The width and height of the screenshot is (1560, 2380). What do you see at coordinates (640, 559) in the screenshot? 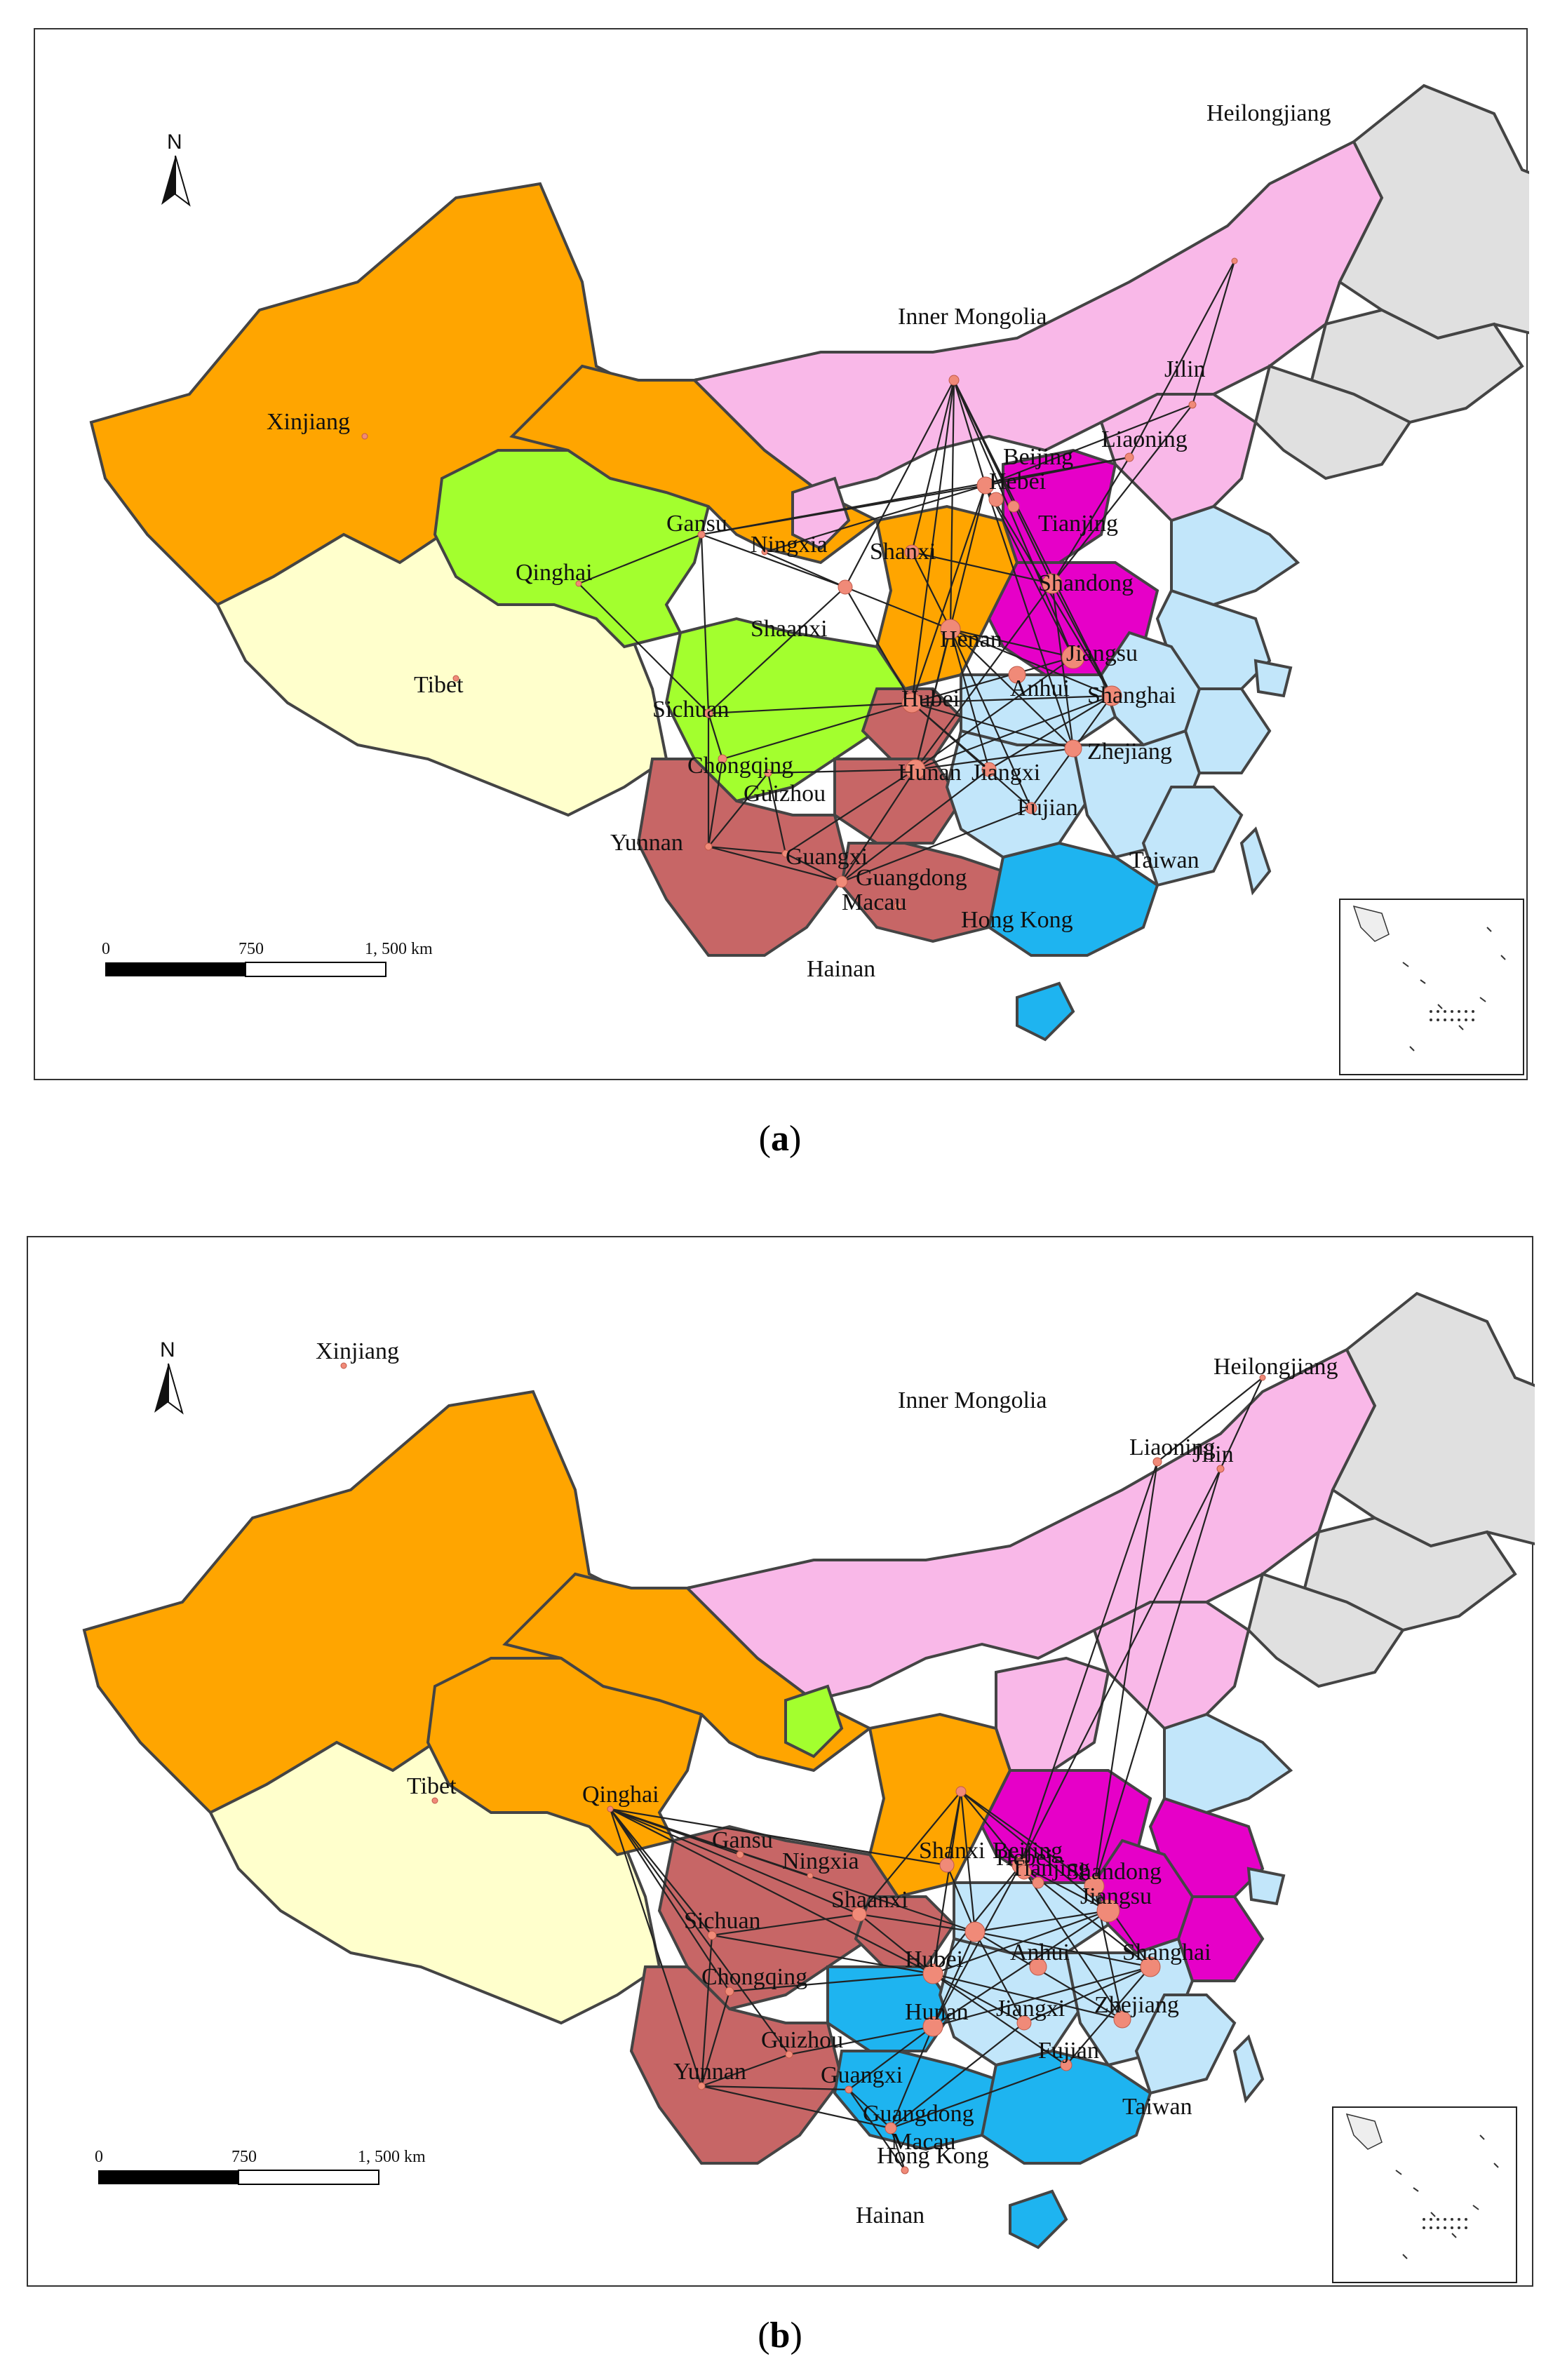
I see `edge-qh-gs` at bounding box center [640, 559].